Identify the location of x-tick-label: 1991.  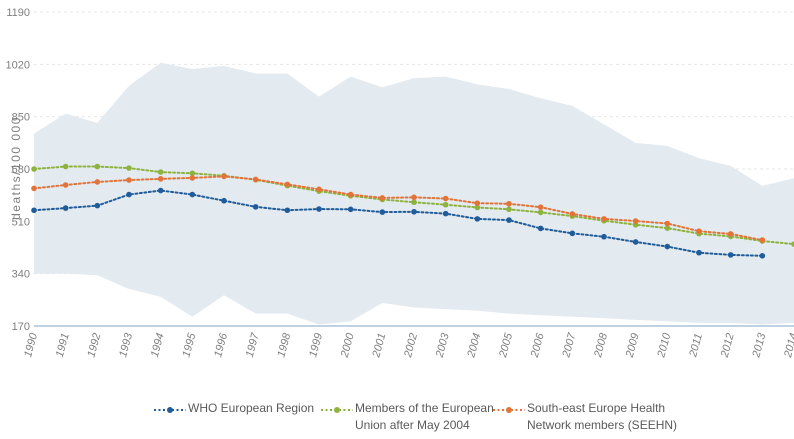
(63, 345).